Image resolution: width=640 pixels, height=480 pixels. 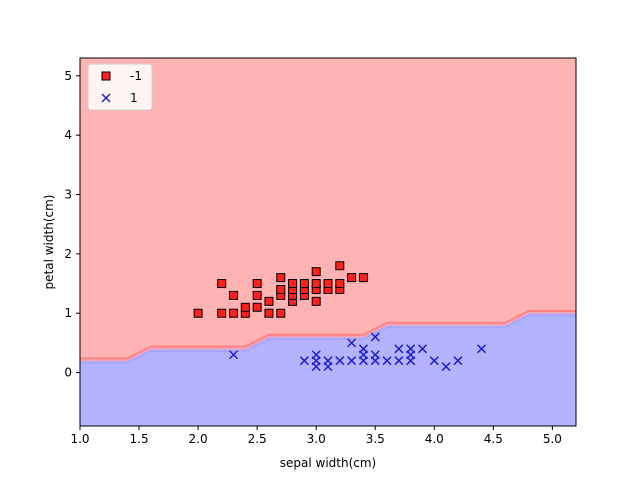 What do you see at coordinates (257, 439) in the screenshot?
I see `x-tick-label: 2.5` at bounding box center [257, 439].